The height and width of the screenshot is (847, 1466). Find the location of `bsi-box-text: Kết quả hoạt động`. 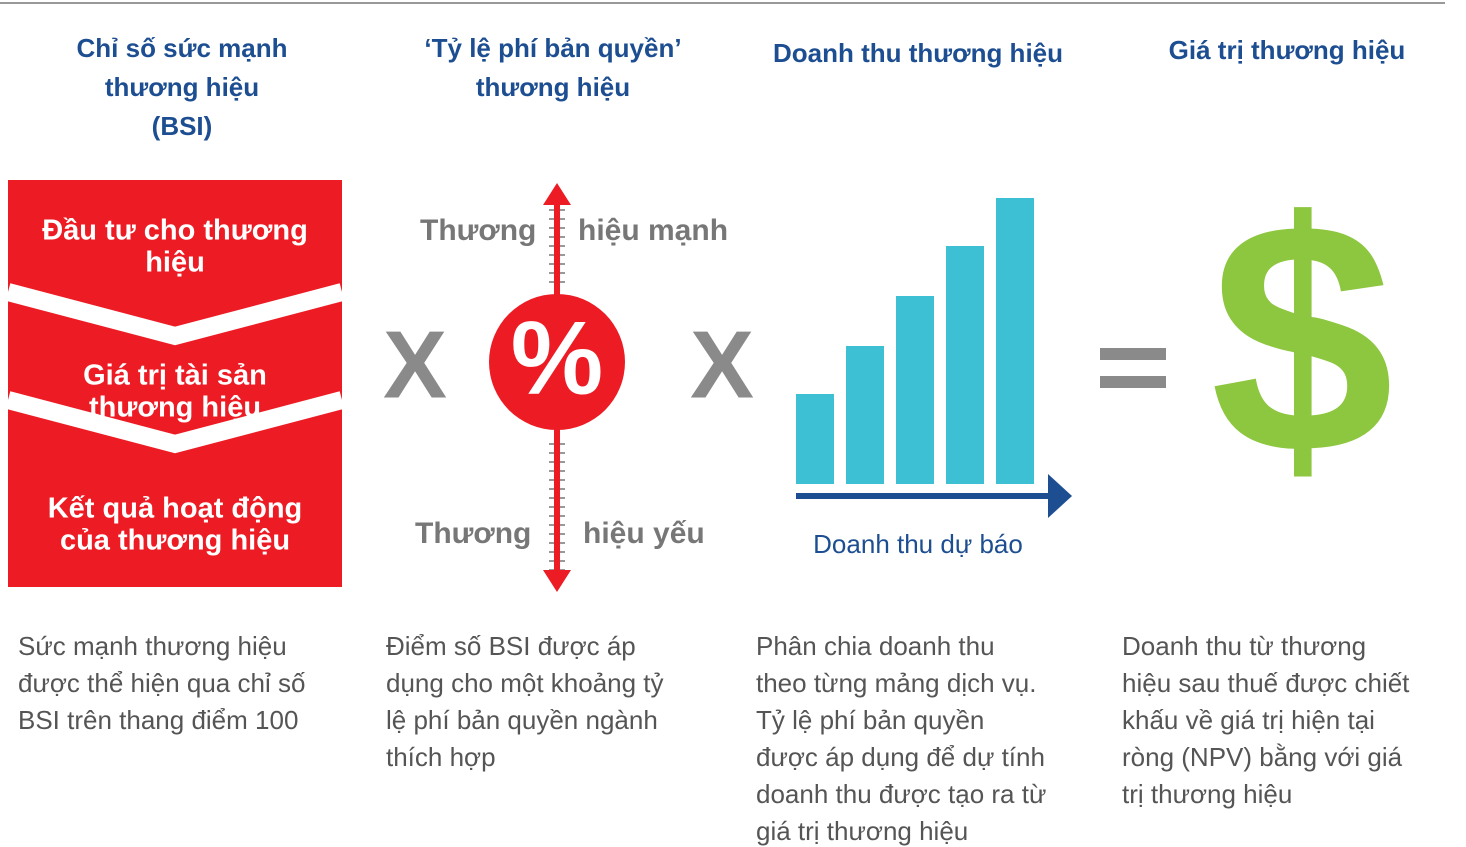

bsi-box-text: Kết quả hoạt động is located at coordinates (175, 509).